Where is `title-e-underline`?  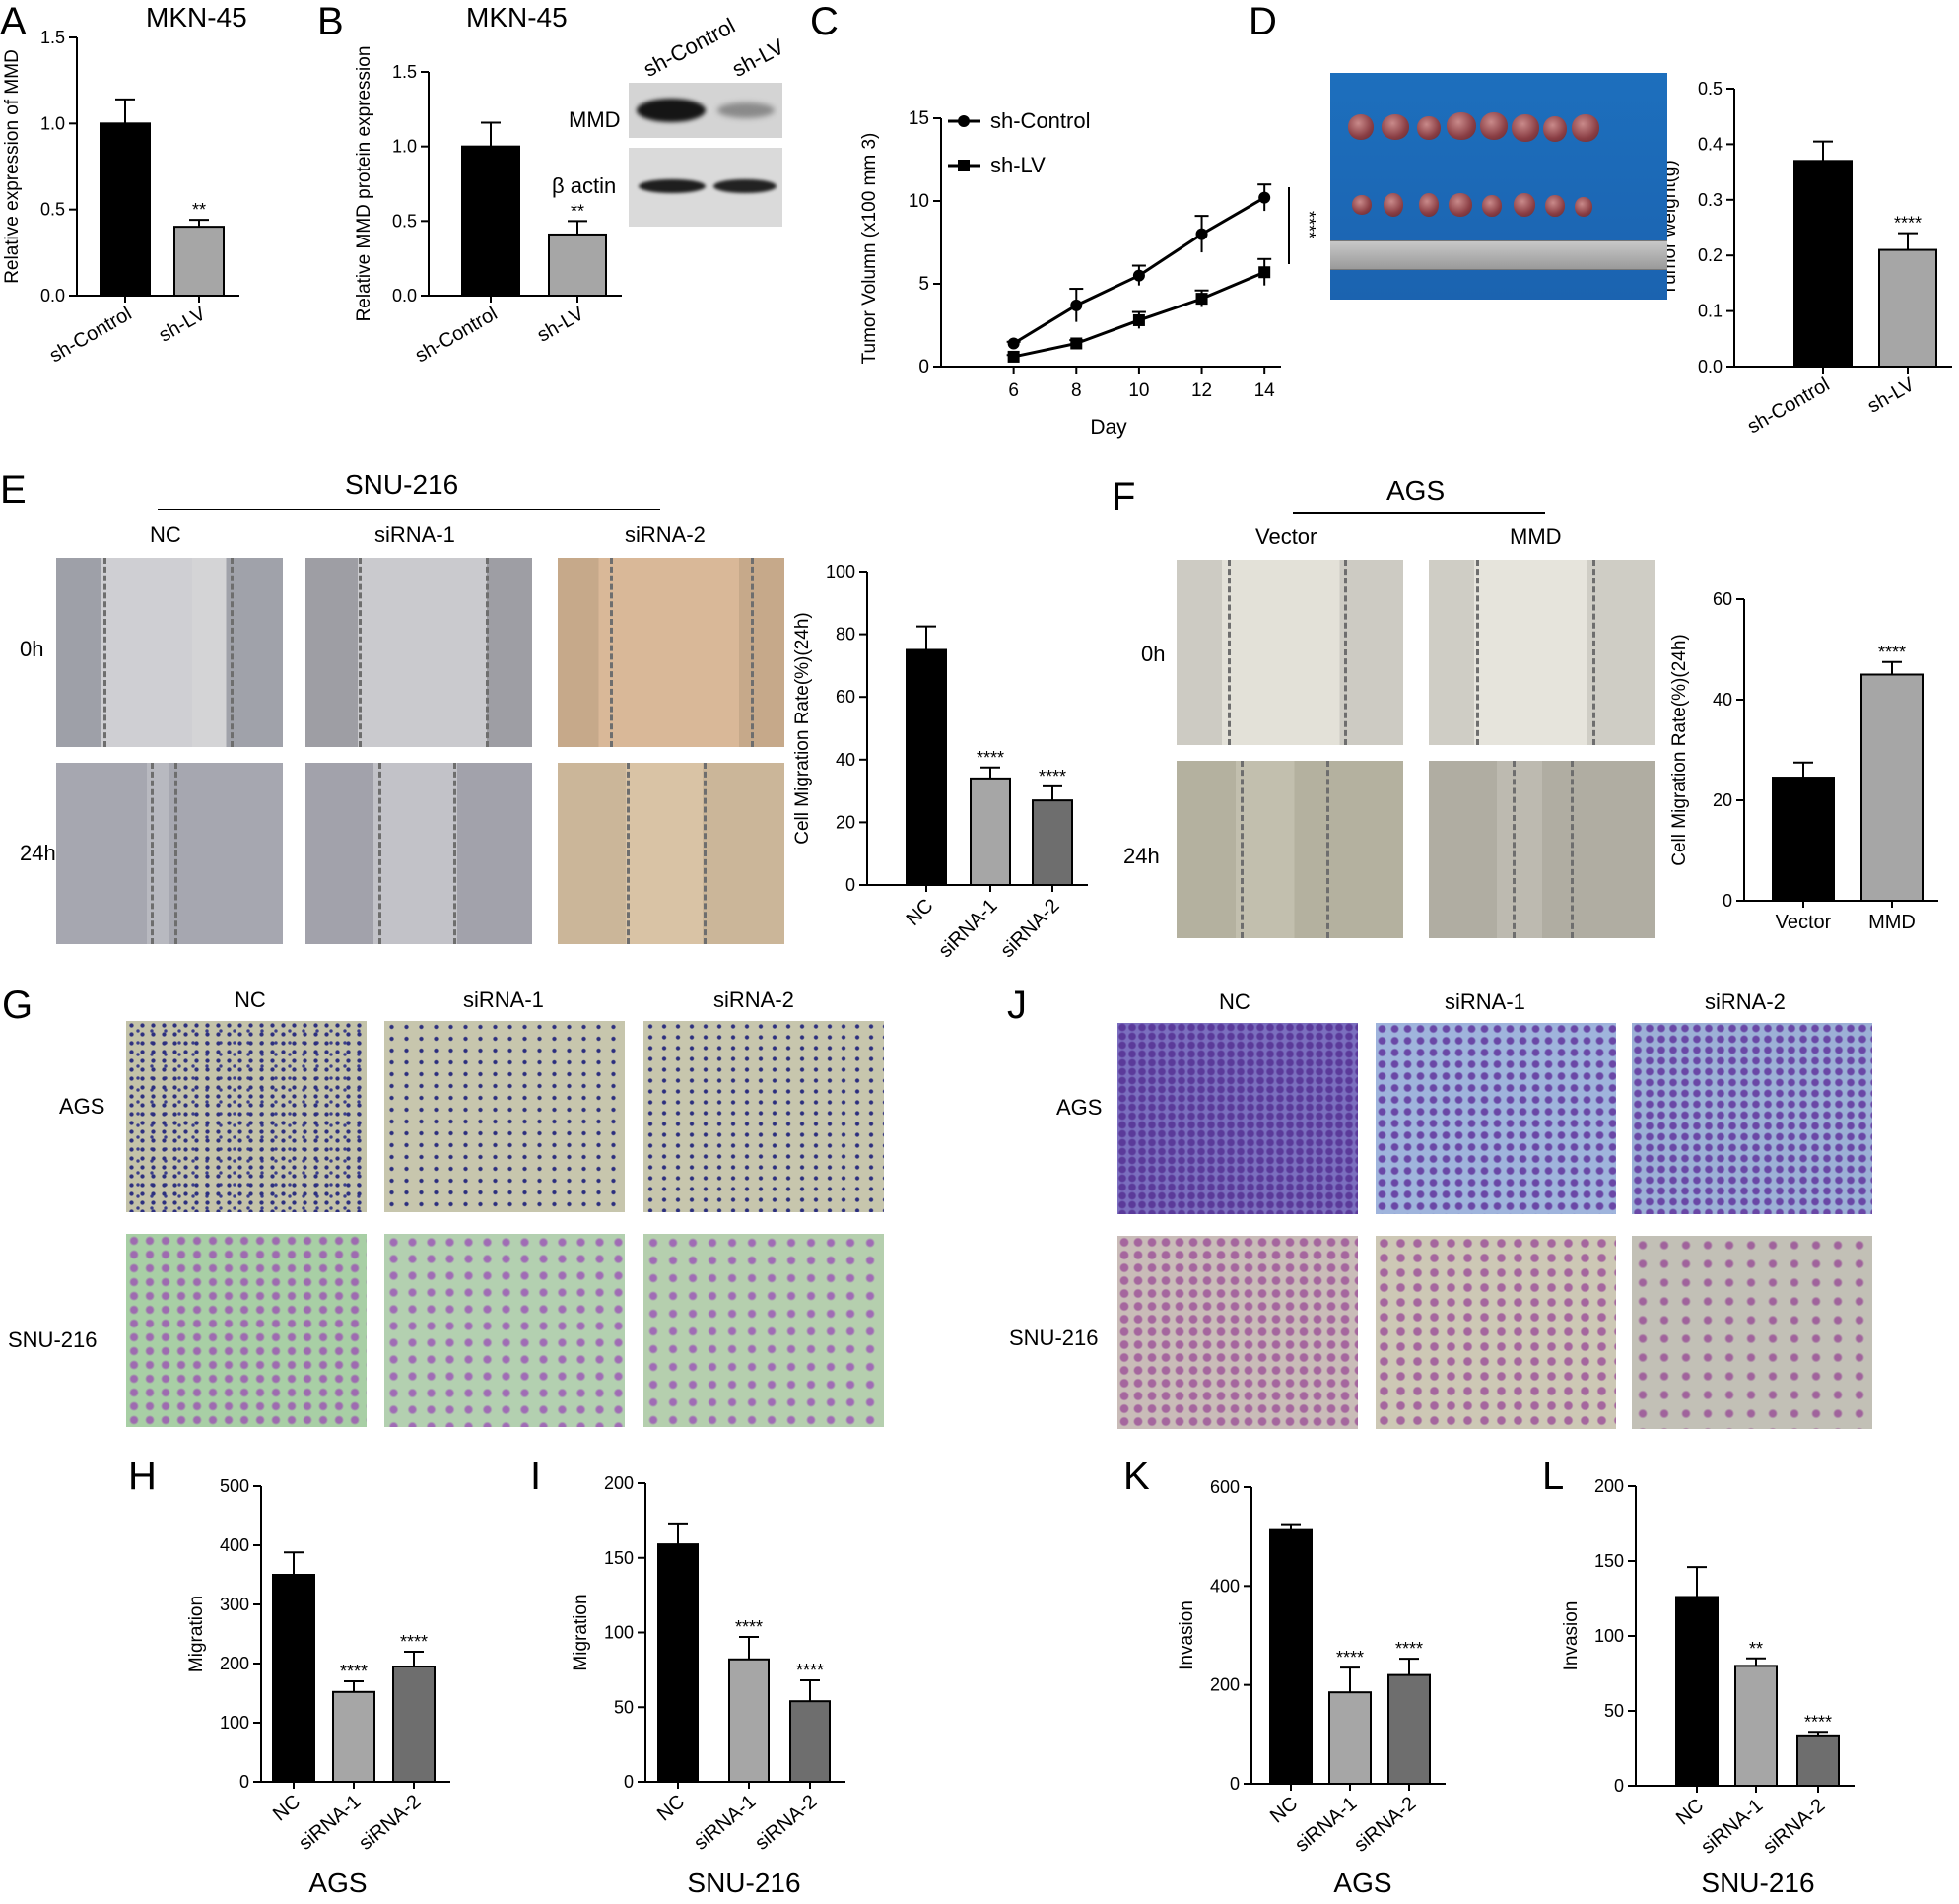 title-e-underline is located at coordinates (409, 510).